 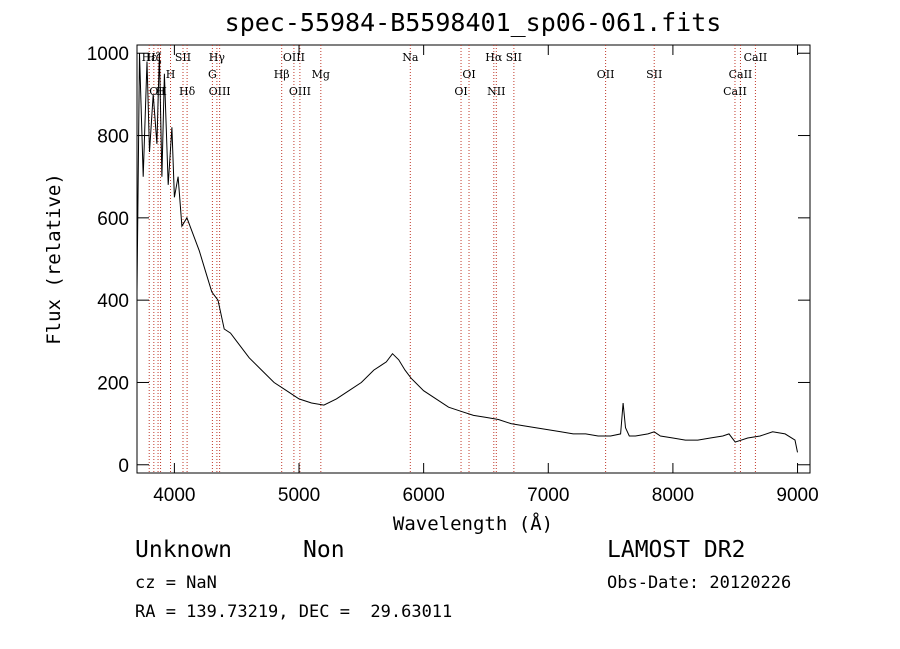 I want to click on line-label-Mg: Mg, so click(x=321, y=74).